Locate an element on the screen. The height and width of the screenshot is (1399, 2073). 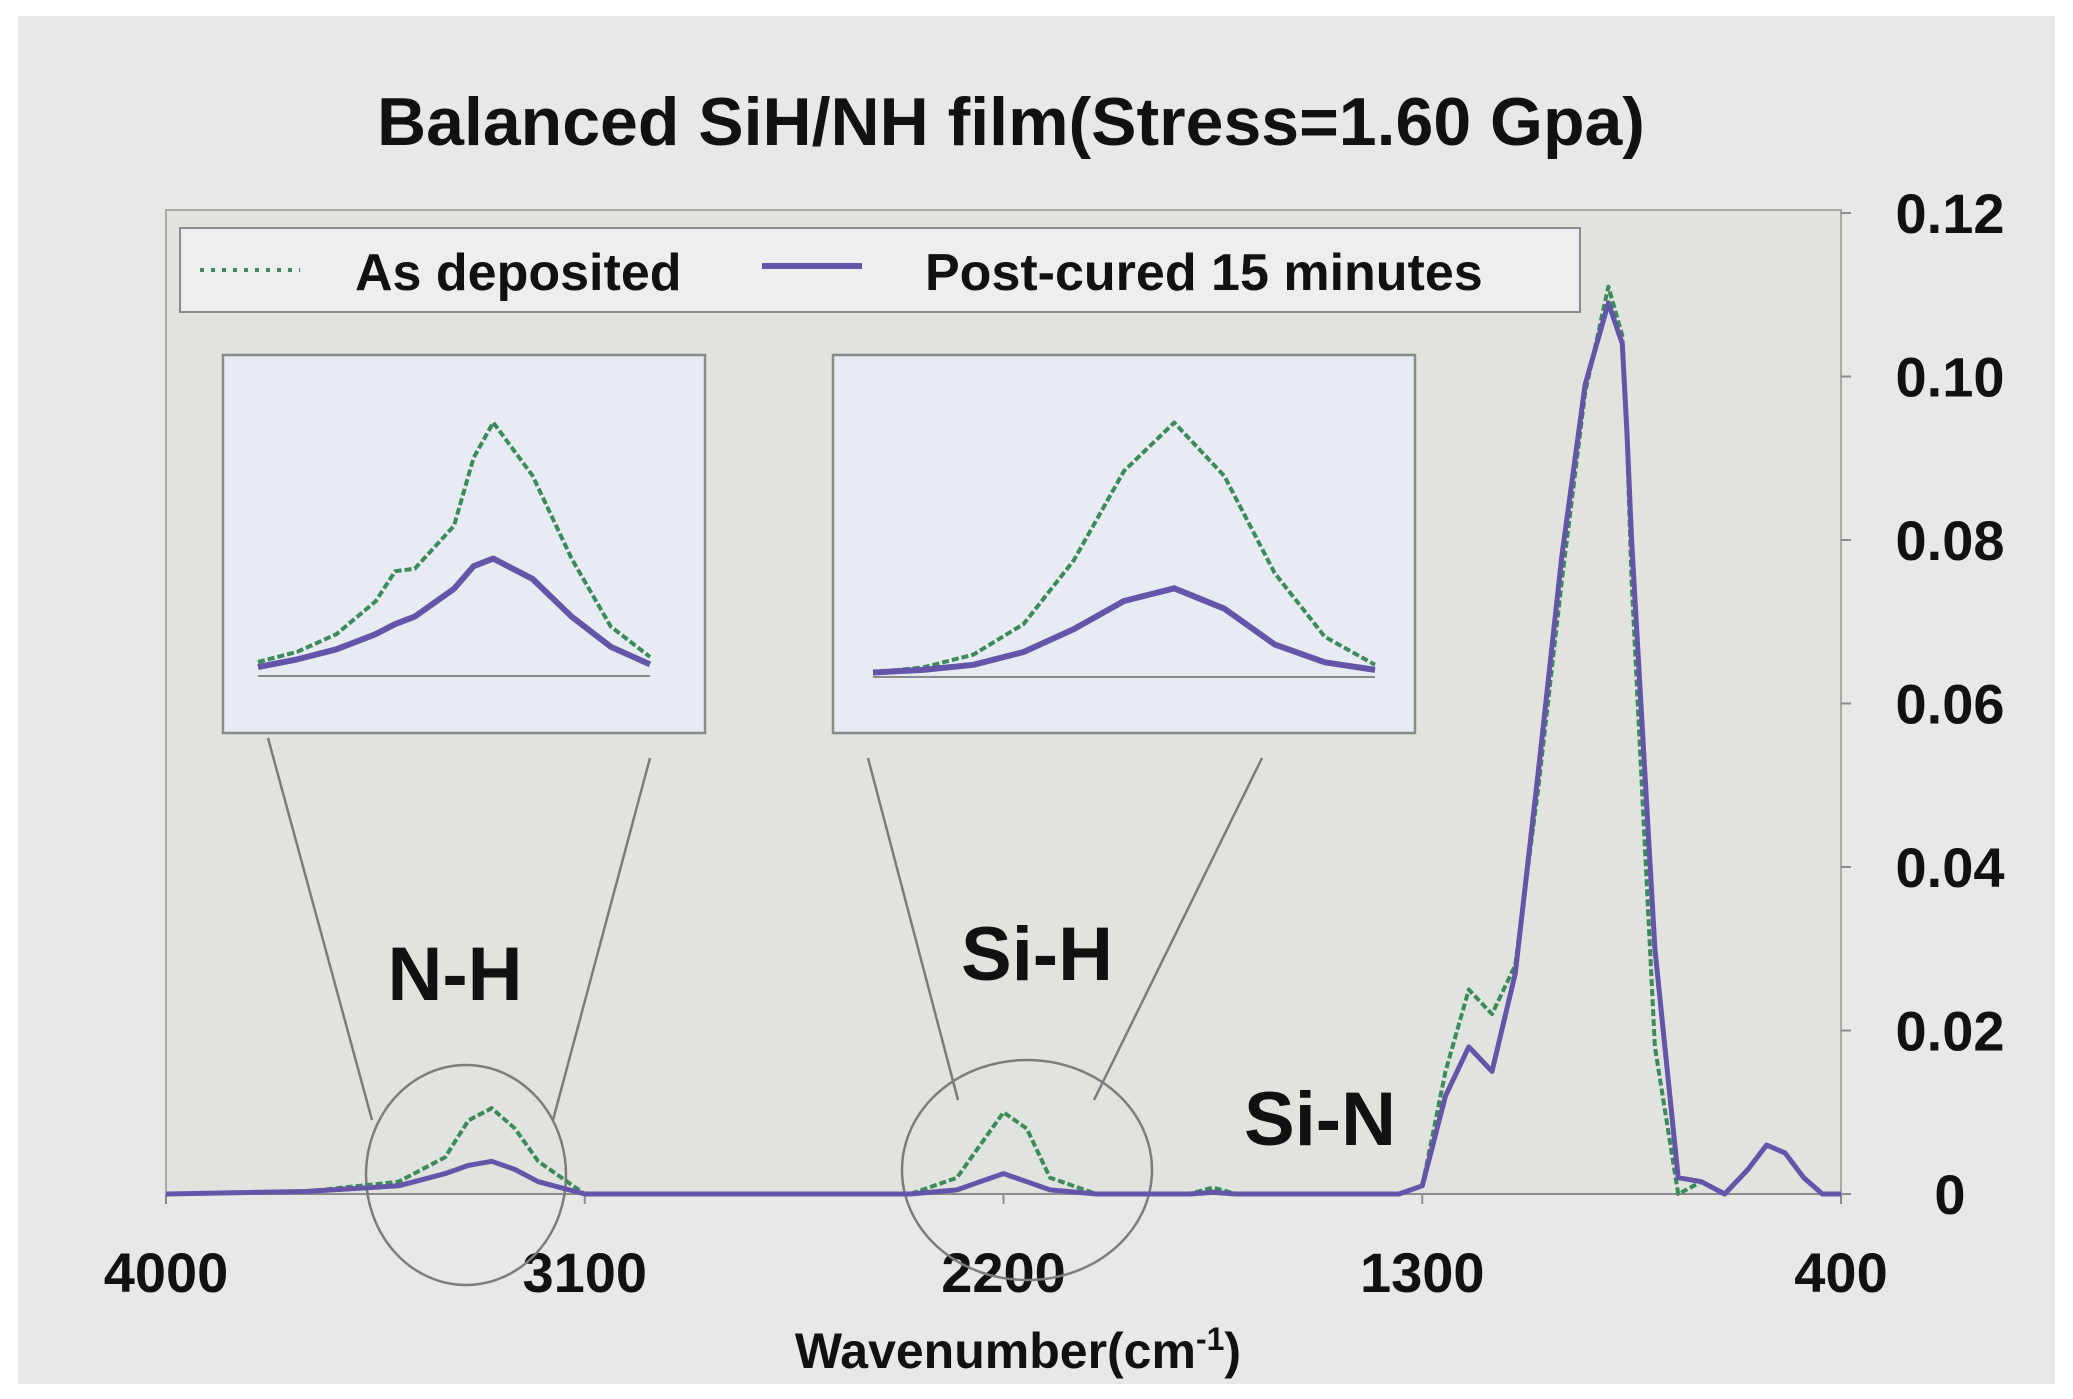
nh-zoom-circle is located at coordinates (466, 1175).